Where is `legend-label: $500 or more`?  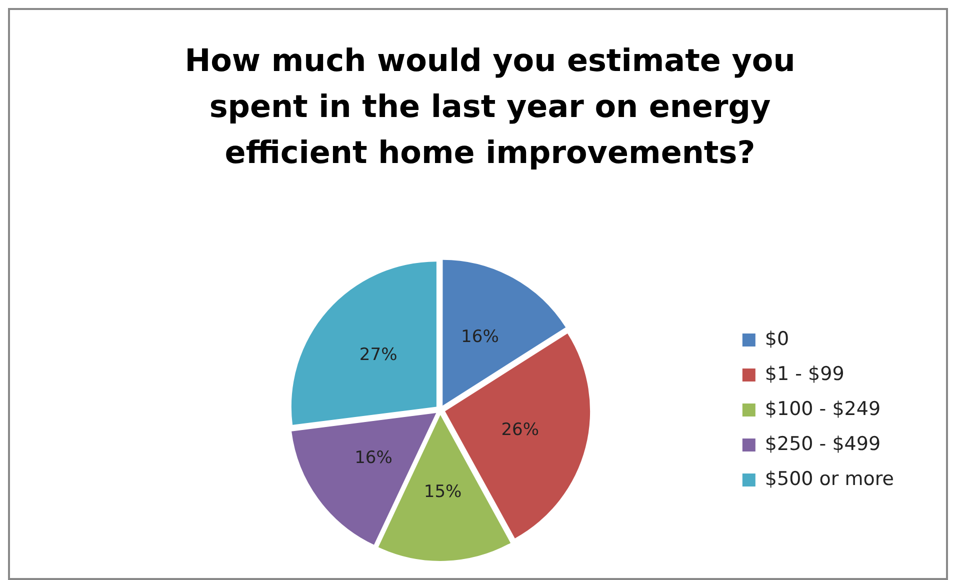
legend-label: $500 or more is located at coordinates (829, 479).